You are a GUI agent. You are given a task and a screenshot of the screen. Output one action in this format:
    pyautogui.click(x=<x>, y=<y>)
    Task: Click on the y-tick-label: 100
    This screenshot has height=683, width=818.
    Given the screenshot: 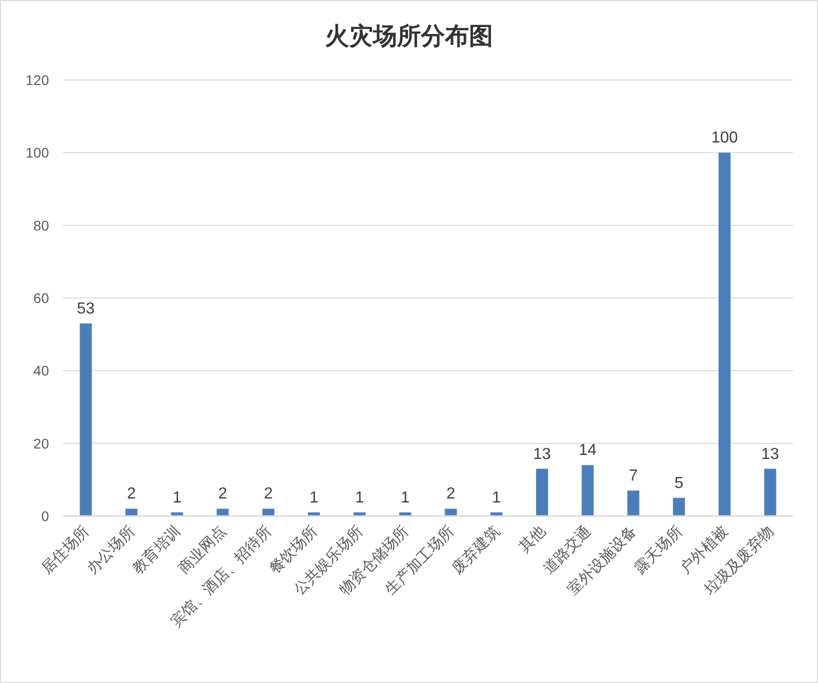 What is the action you would take?
    pyautogui.click(x=38, y=152)
    